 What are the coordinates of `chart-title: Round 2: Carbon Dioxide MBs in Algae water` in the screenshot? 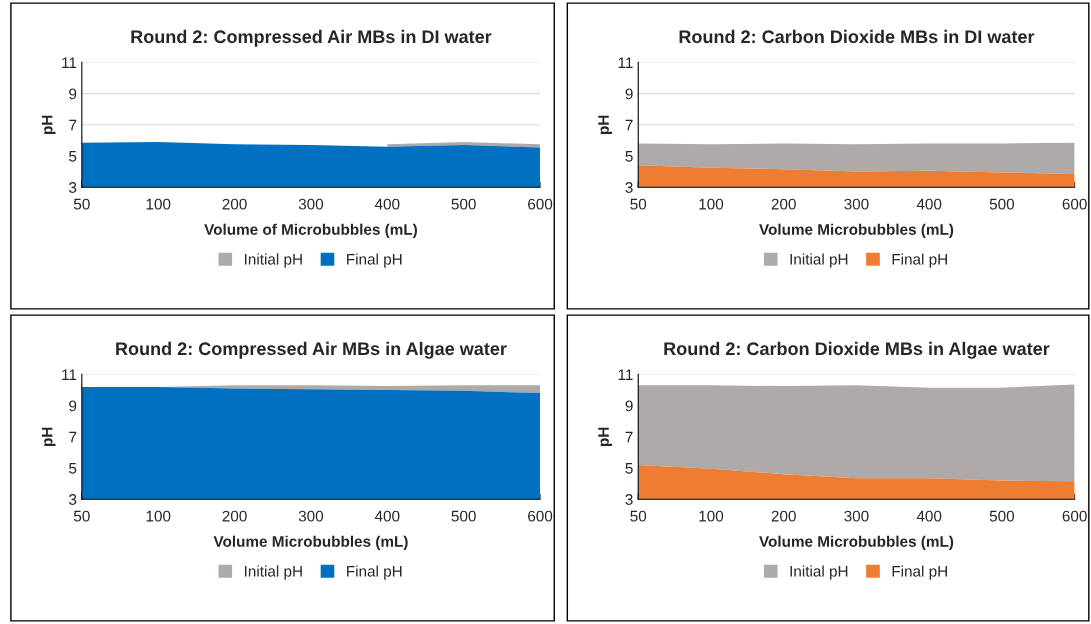 It's located at (857, 350).